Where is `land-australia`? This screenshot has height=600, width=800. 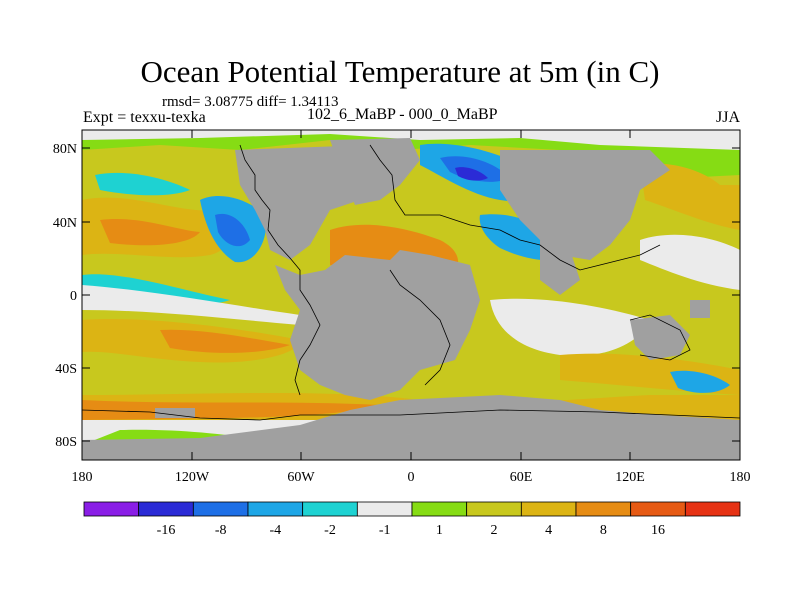 land-australia is located at coordinates (660, 337).